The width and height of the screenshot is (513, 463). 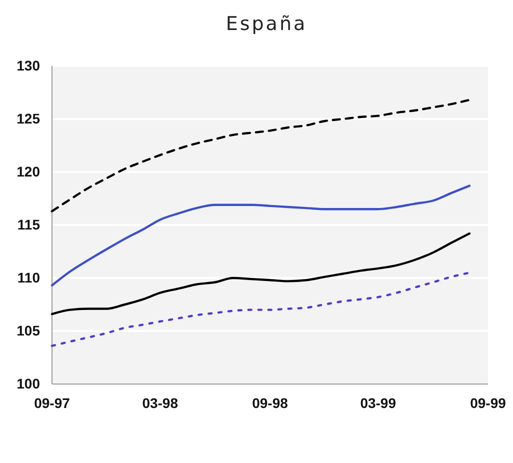 I want to click on y-tick-label: 130, so click(x=28, y=65).